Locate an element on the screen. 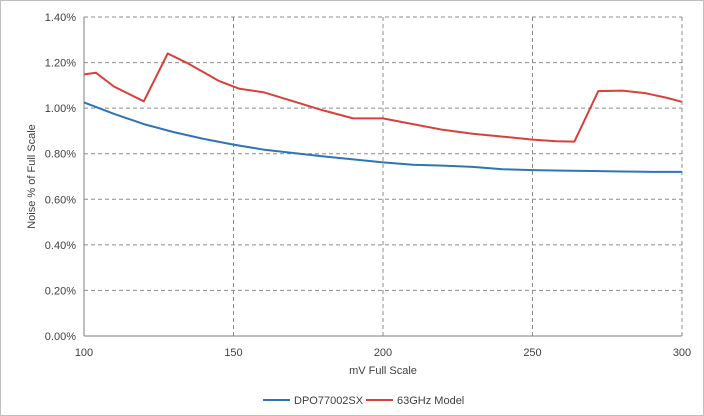 This screenshot has height=416, width=704. x-tick-label: 100 is located at coordinates (84, 353).